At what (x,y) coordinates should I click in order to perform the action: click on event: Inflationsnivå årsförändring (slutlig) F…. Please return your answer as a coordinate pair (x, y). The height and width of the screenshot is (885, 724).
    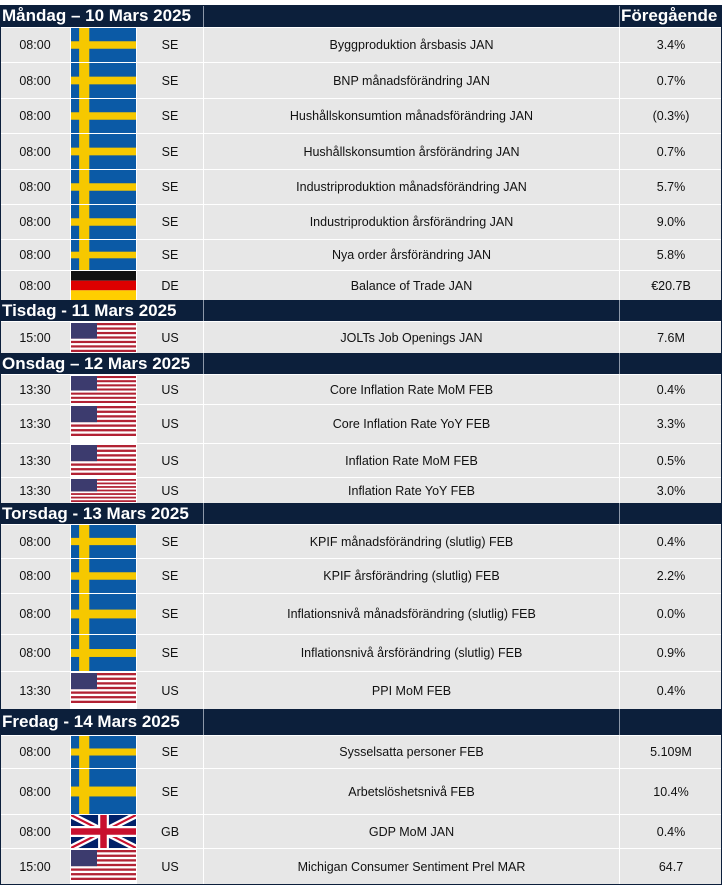
    Looking at the image, I should click on (411, 653).